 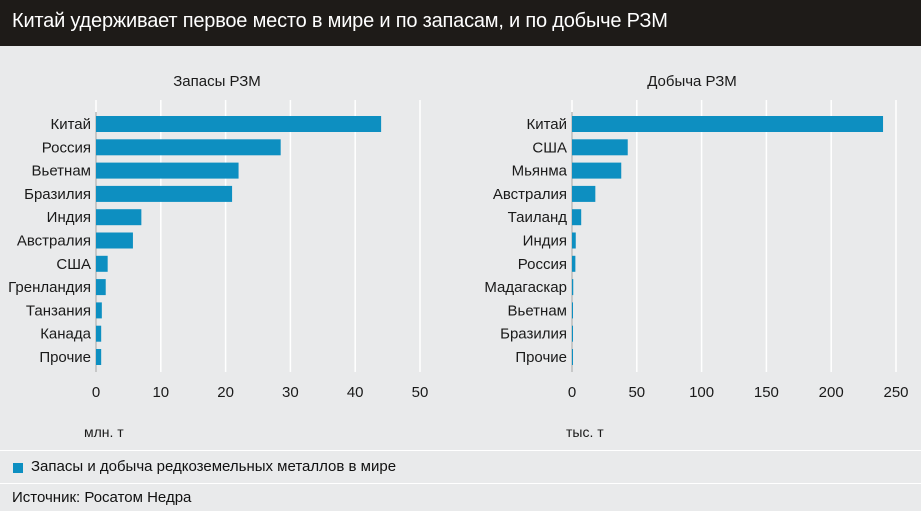 I want to click on production-category-label: Индия, so click(x=545, y=241).